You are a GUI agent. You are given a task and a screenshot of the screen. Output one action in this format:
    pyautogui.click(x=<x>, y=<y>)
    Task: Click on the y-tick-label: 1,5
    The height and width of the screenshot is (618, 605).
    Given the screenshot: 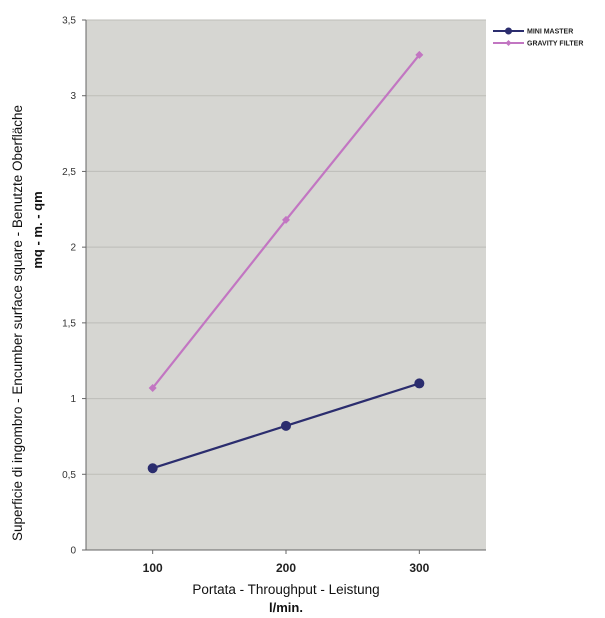 What is the action you would take?
    pyautogui.click(x=69, y=323)
    